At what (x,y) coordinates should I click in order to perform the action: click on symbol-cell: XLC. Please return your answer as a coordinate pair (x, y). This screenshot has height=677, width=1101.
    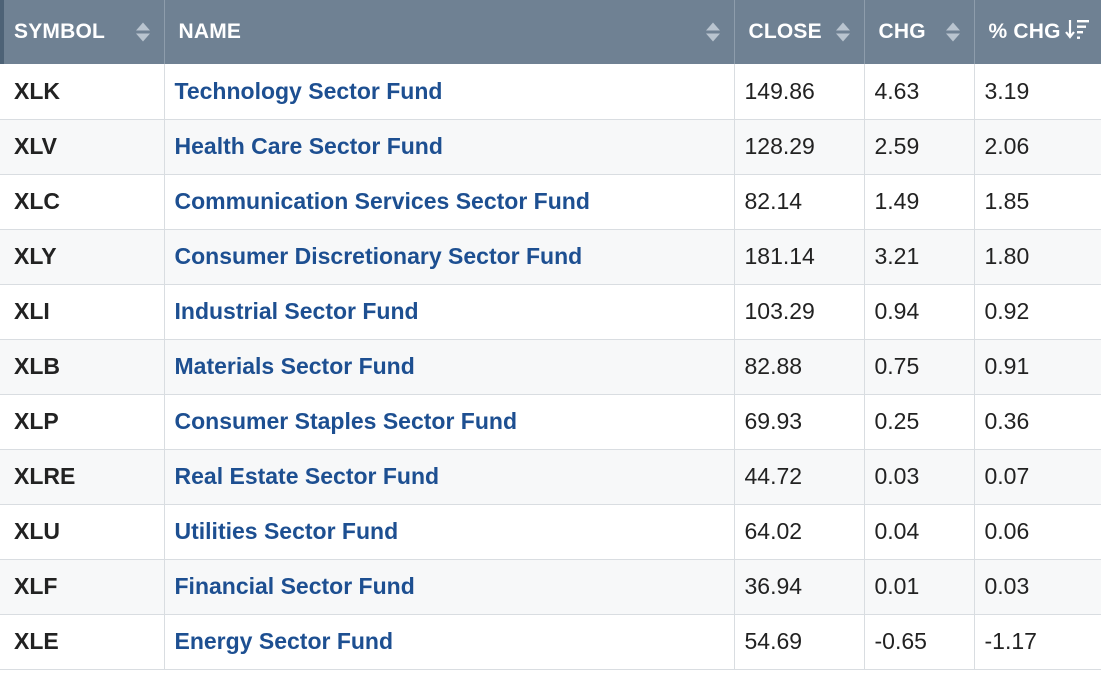
    Looking at the image, I should click on (82, 202).